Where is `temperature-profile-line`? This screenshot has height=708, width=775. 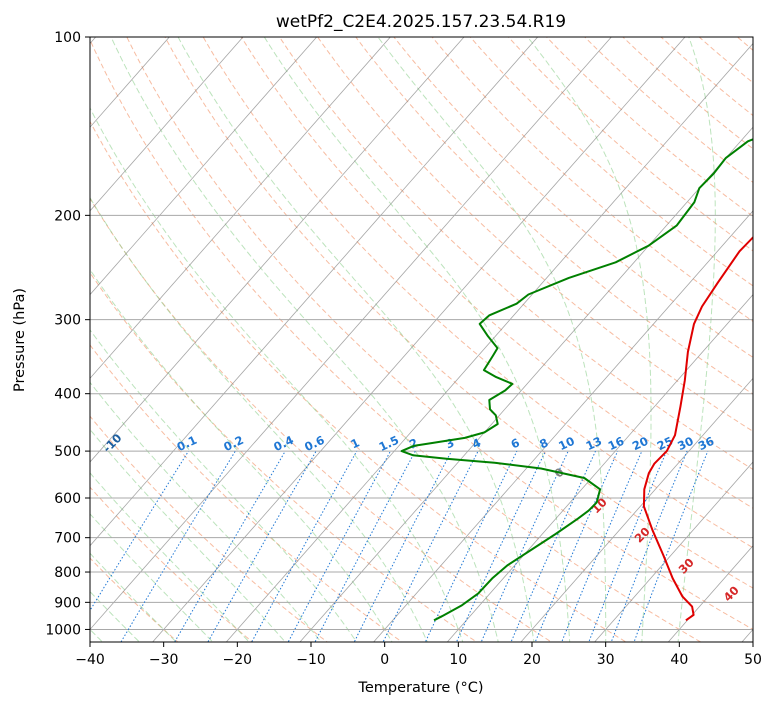 temperature-profile-line is located at coordinates (697, 428).